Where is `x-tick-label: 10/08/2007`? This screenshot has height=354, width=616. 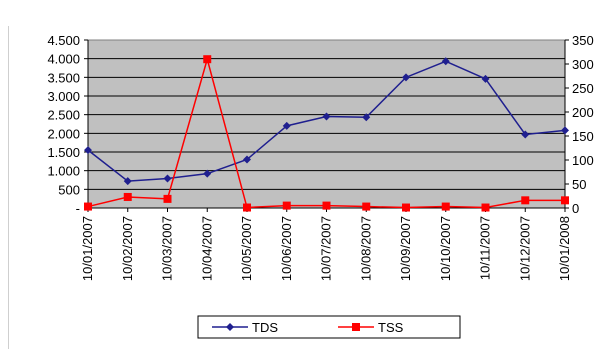
x-tick-label: 10/08/2007 is located at coordinates (365, 248).